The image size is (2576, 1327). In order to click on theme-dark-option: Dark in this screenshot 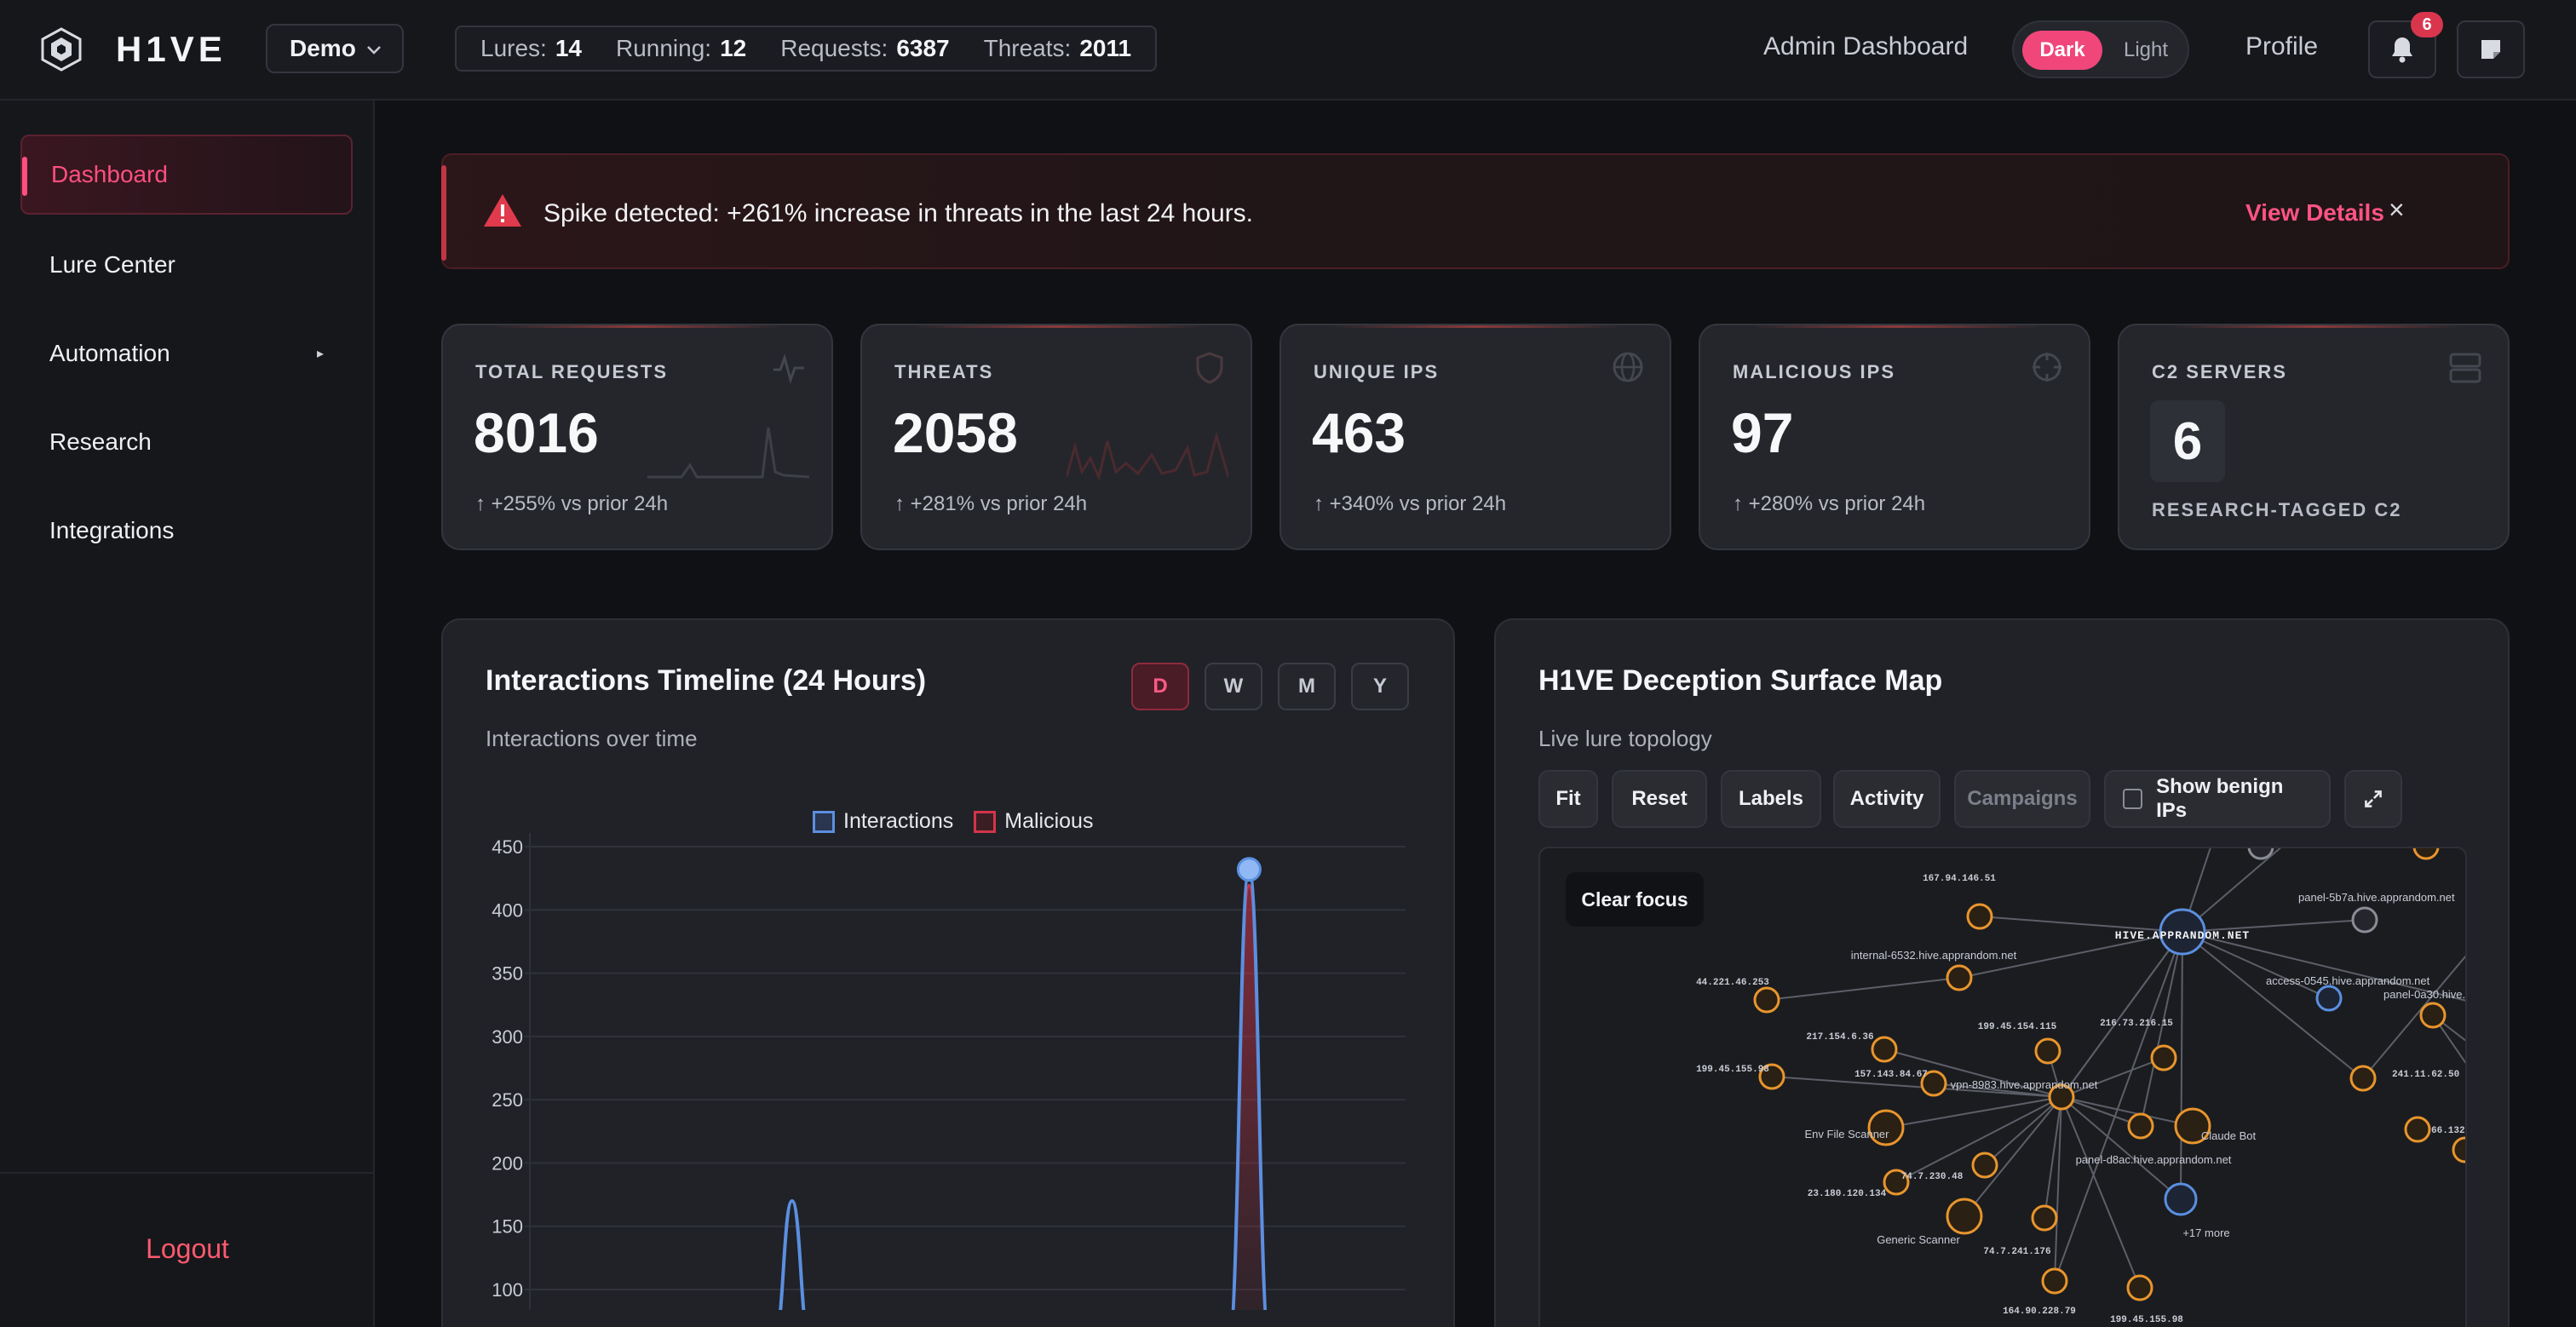, I will do `click(2062, 50)`.